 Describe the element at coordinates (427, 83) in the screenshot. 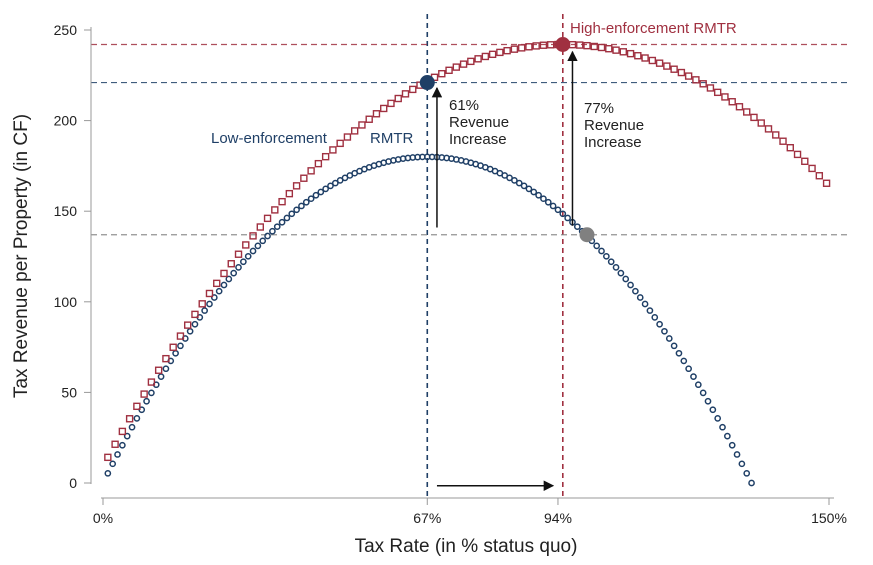

I see `low-enforcement-rmtr-point` at that location.